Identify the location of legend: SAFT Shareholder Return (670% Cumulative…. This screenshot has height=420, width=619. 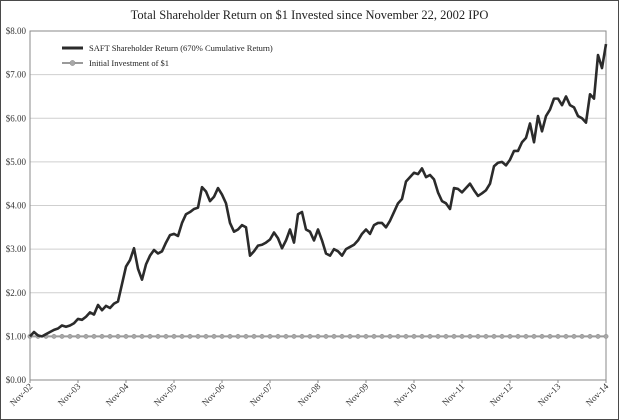
(167, 55).